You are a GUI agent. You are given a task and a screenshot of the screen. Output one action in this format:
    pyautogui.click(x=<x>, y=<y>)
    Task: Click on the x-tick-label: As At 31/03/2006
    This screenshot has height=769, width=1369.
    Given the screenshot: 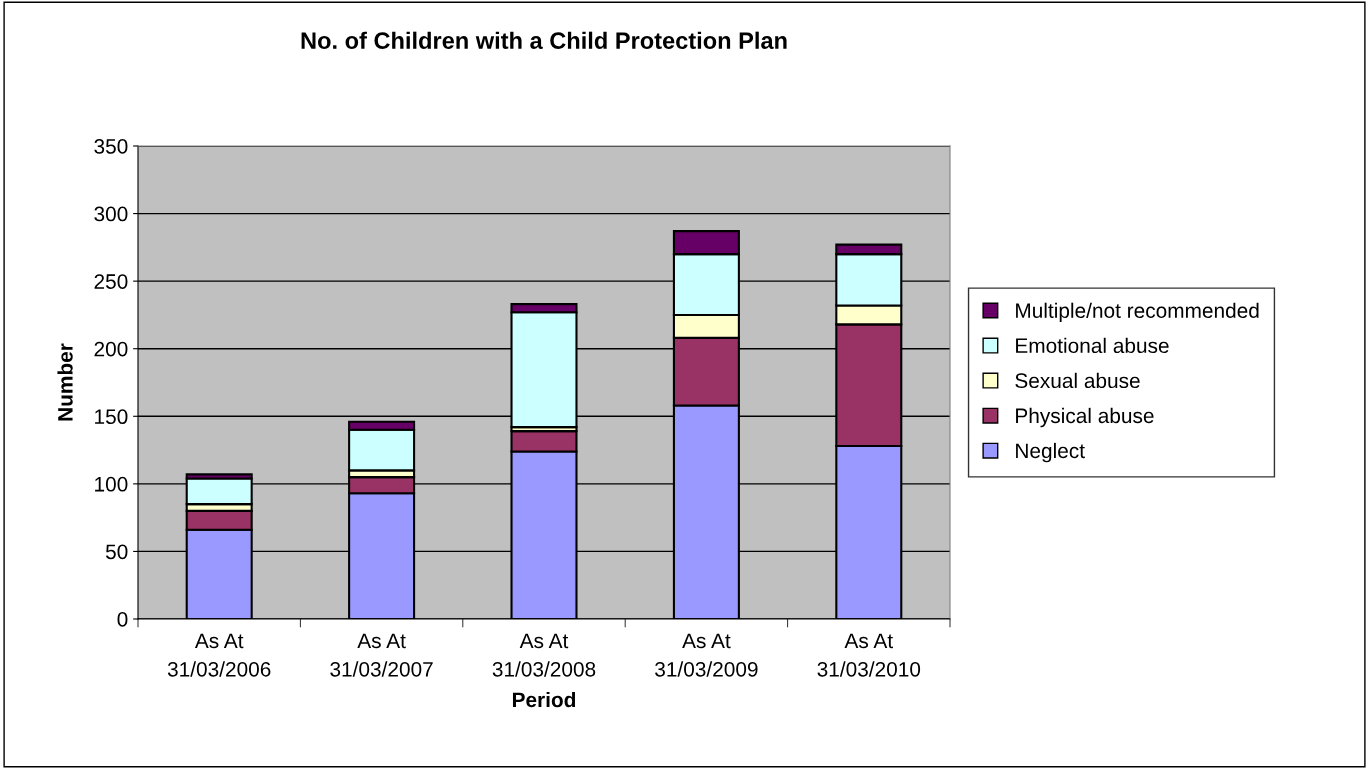 What is the action you would take?
    pyautogui.click(x=219, y=655)
    